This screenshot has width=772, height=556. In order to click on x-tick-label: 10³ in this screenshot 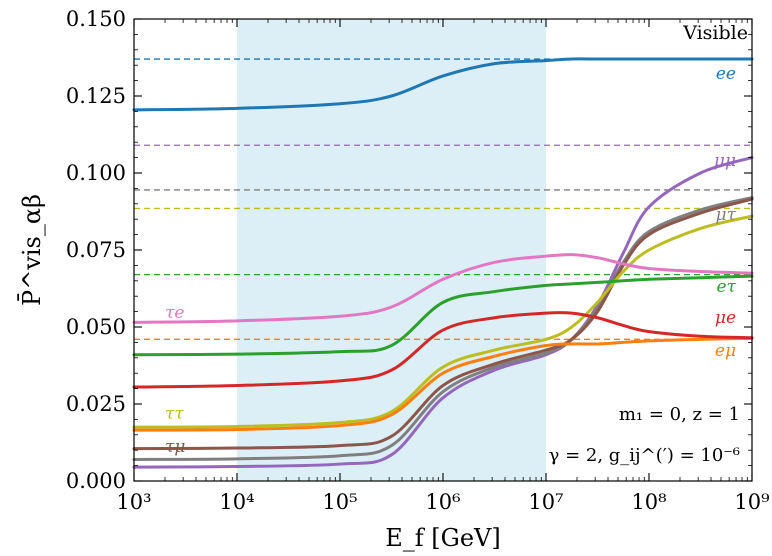, I will do `click(133, 502)`.